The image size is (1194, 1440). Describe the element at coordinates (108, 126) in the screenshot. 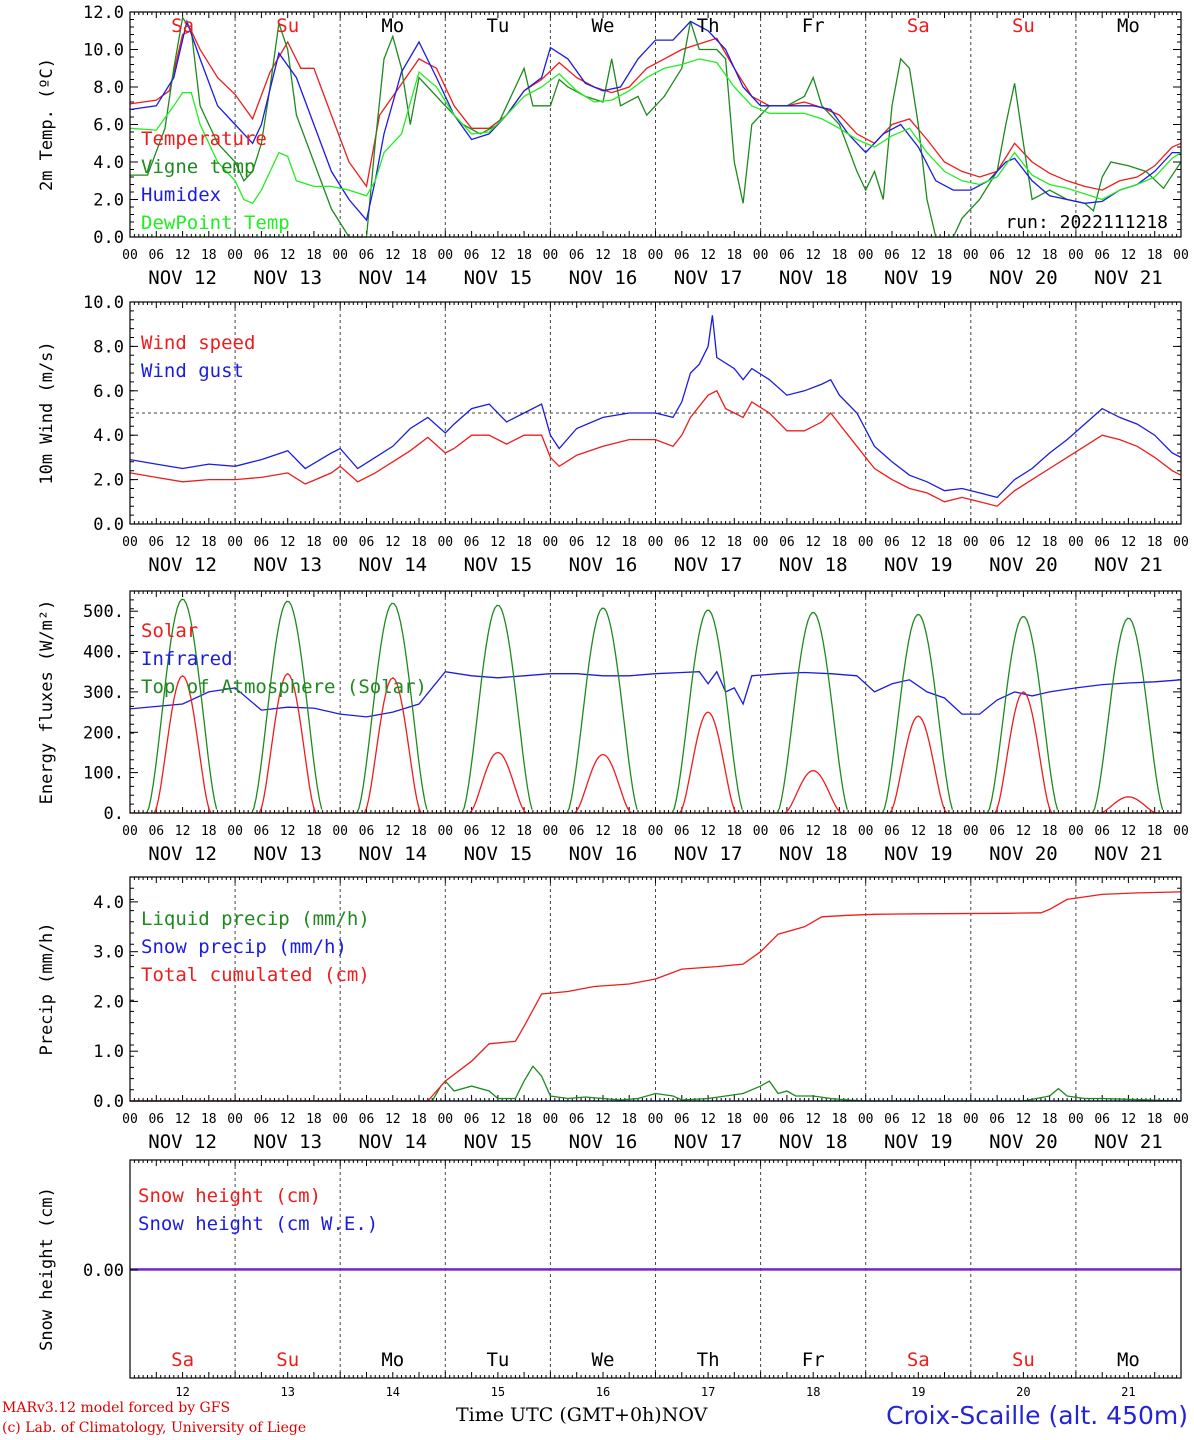

I see `y-tick-label: 6.0` at that location.